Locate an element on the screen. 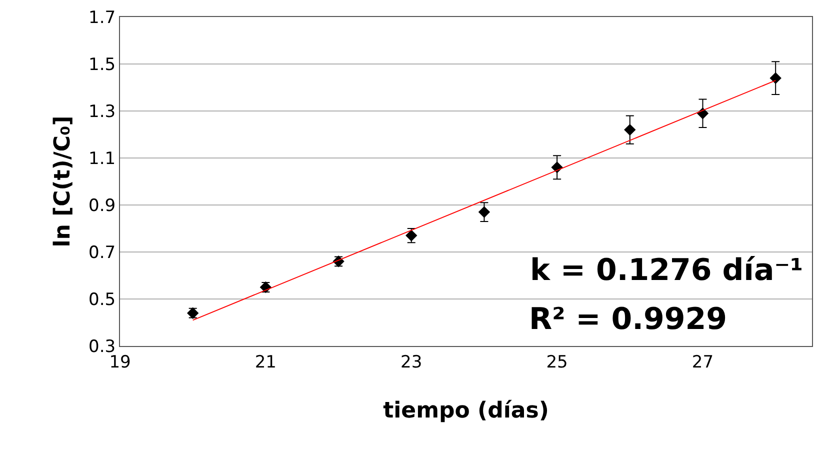  y-tick-label: 1.5 is located at coordinates (102, 64).